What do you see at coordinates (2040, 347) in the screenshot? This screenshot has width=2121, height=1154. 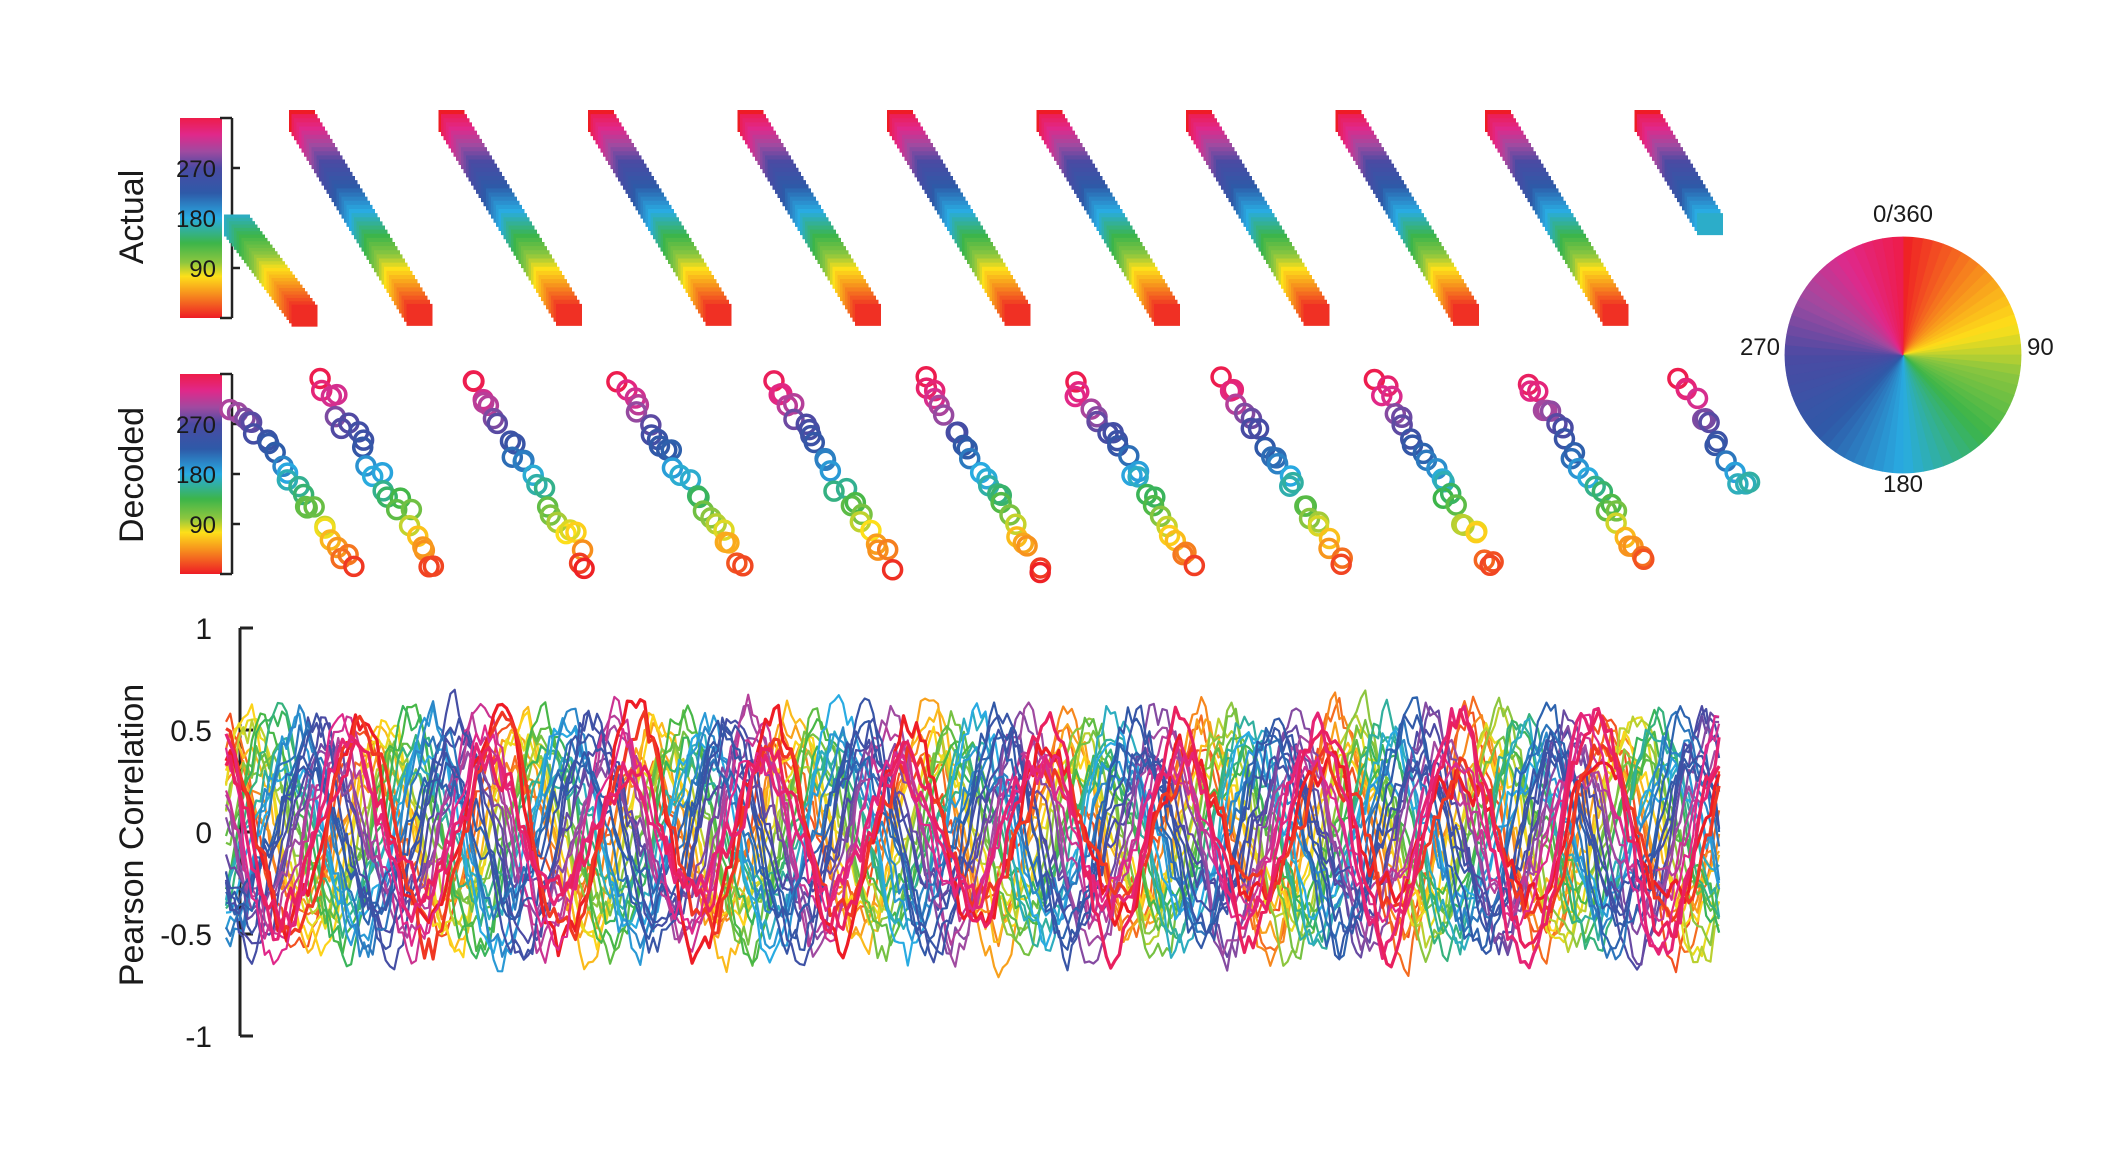 I see `wheel-label-right: 90` at bounding box center [2040, 347].